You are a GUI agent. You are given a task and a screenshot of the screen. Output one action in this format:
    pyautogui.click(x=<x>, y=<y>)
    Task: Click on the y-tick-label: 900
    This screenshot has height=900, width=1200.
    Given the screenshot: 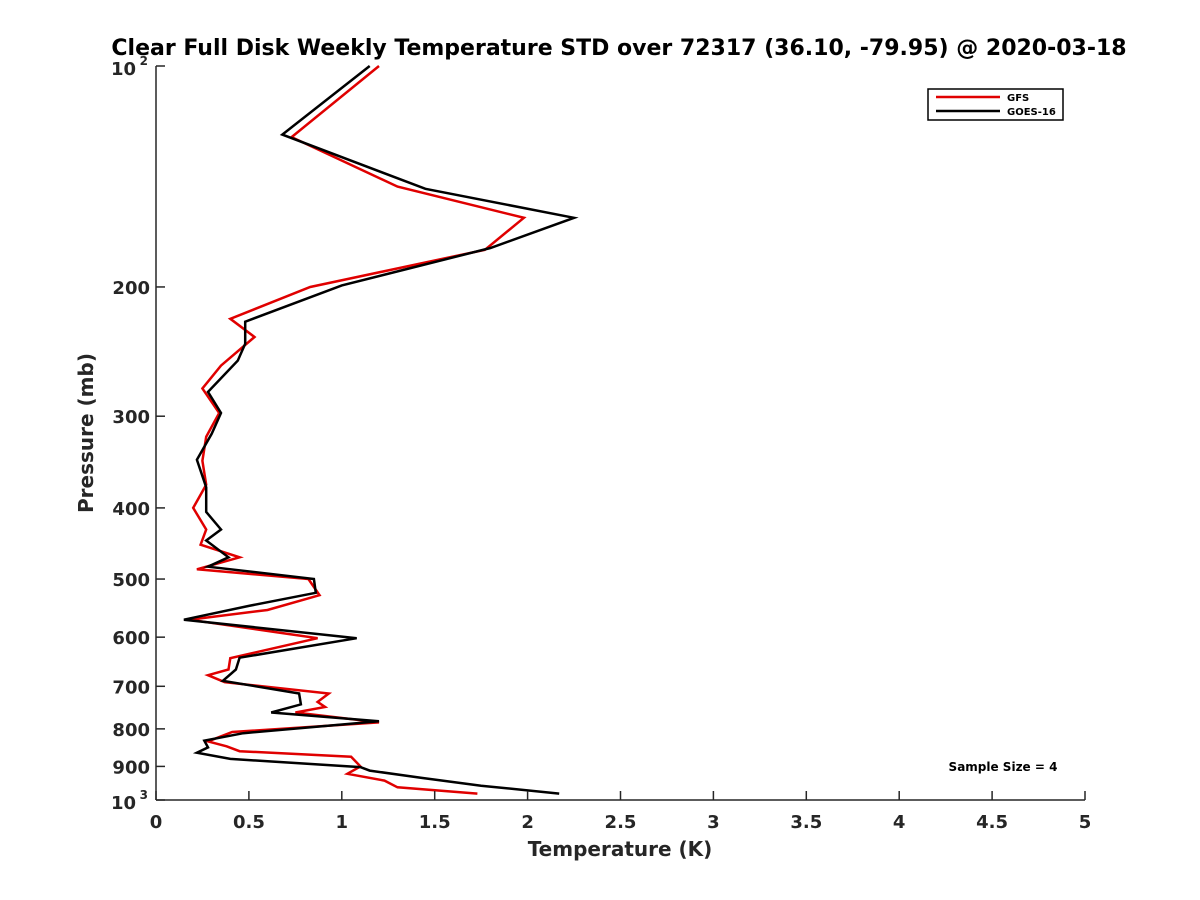 What is the action you would take?
    pyautogui.click(x=131, y=767)
    